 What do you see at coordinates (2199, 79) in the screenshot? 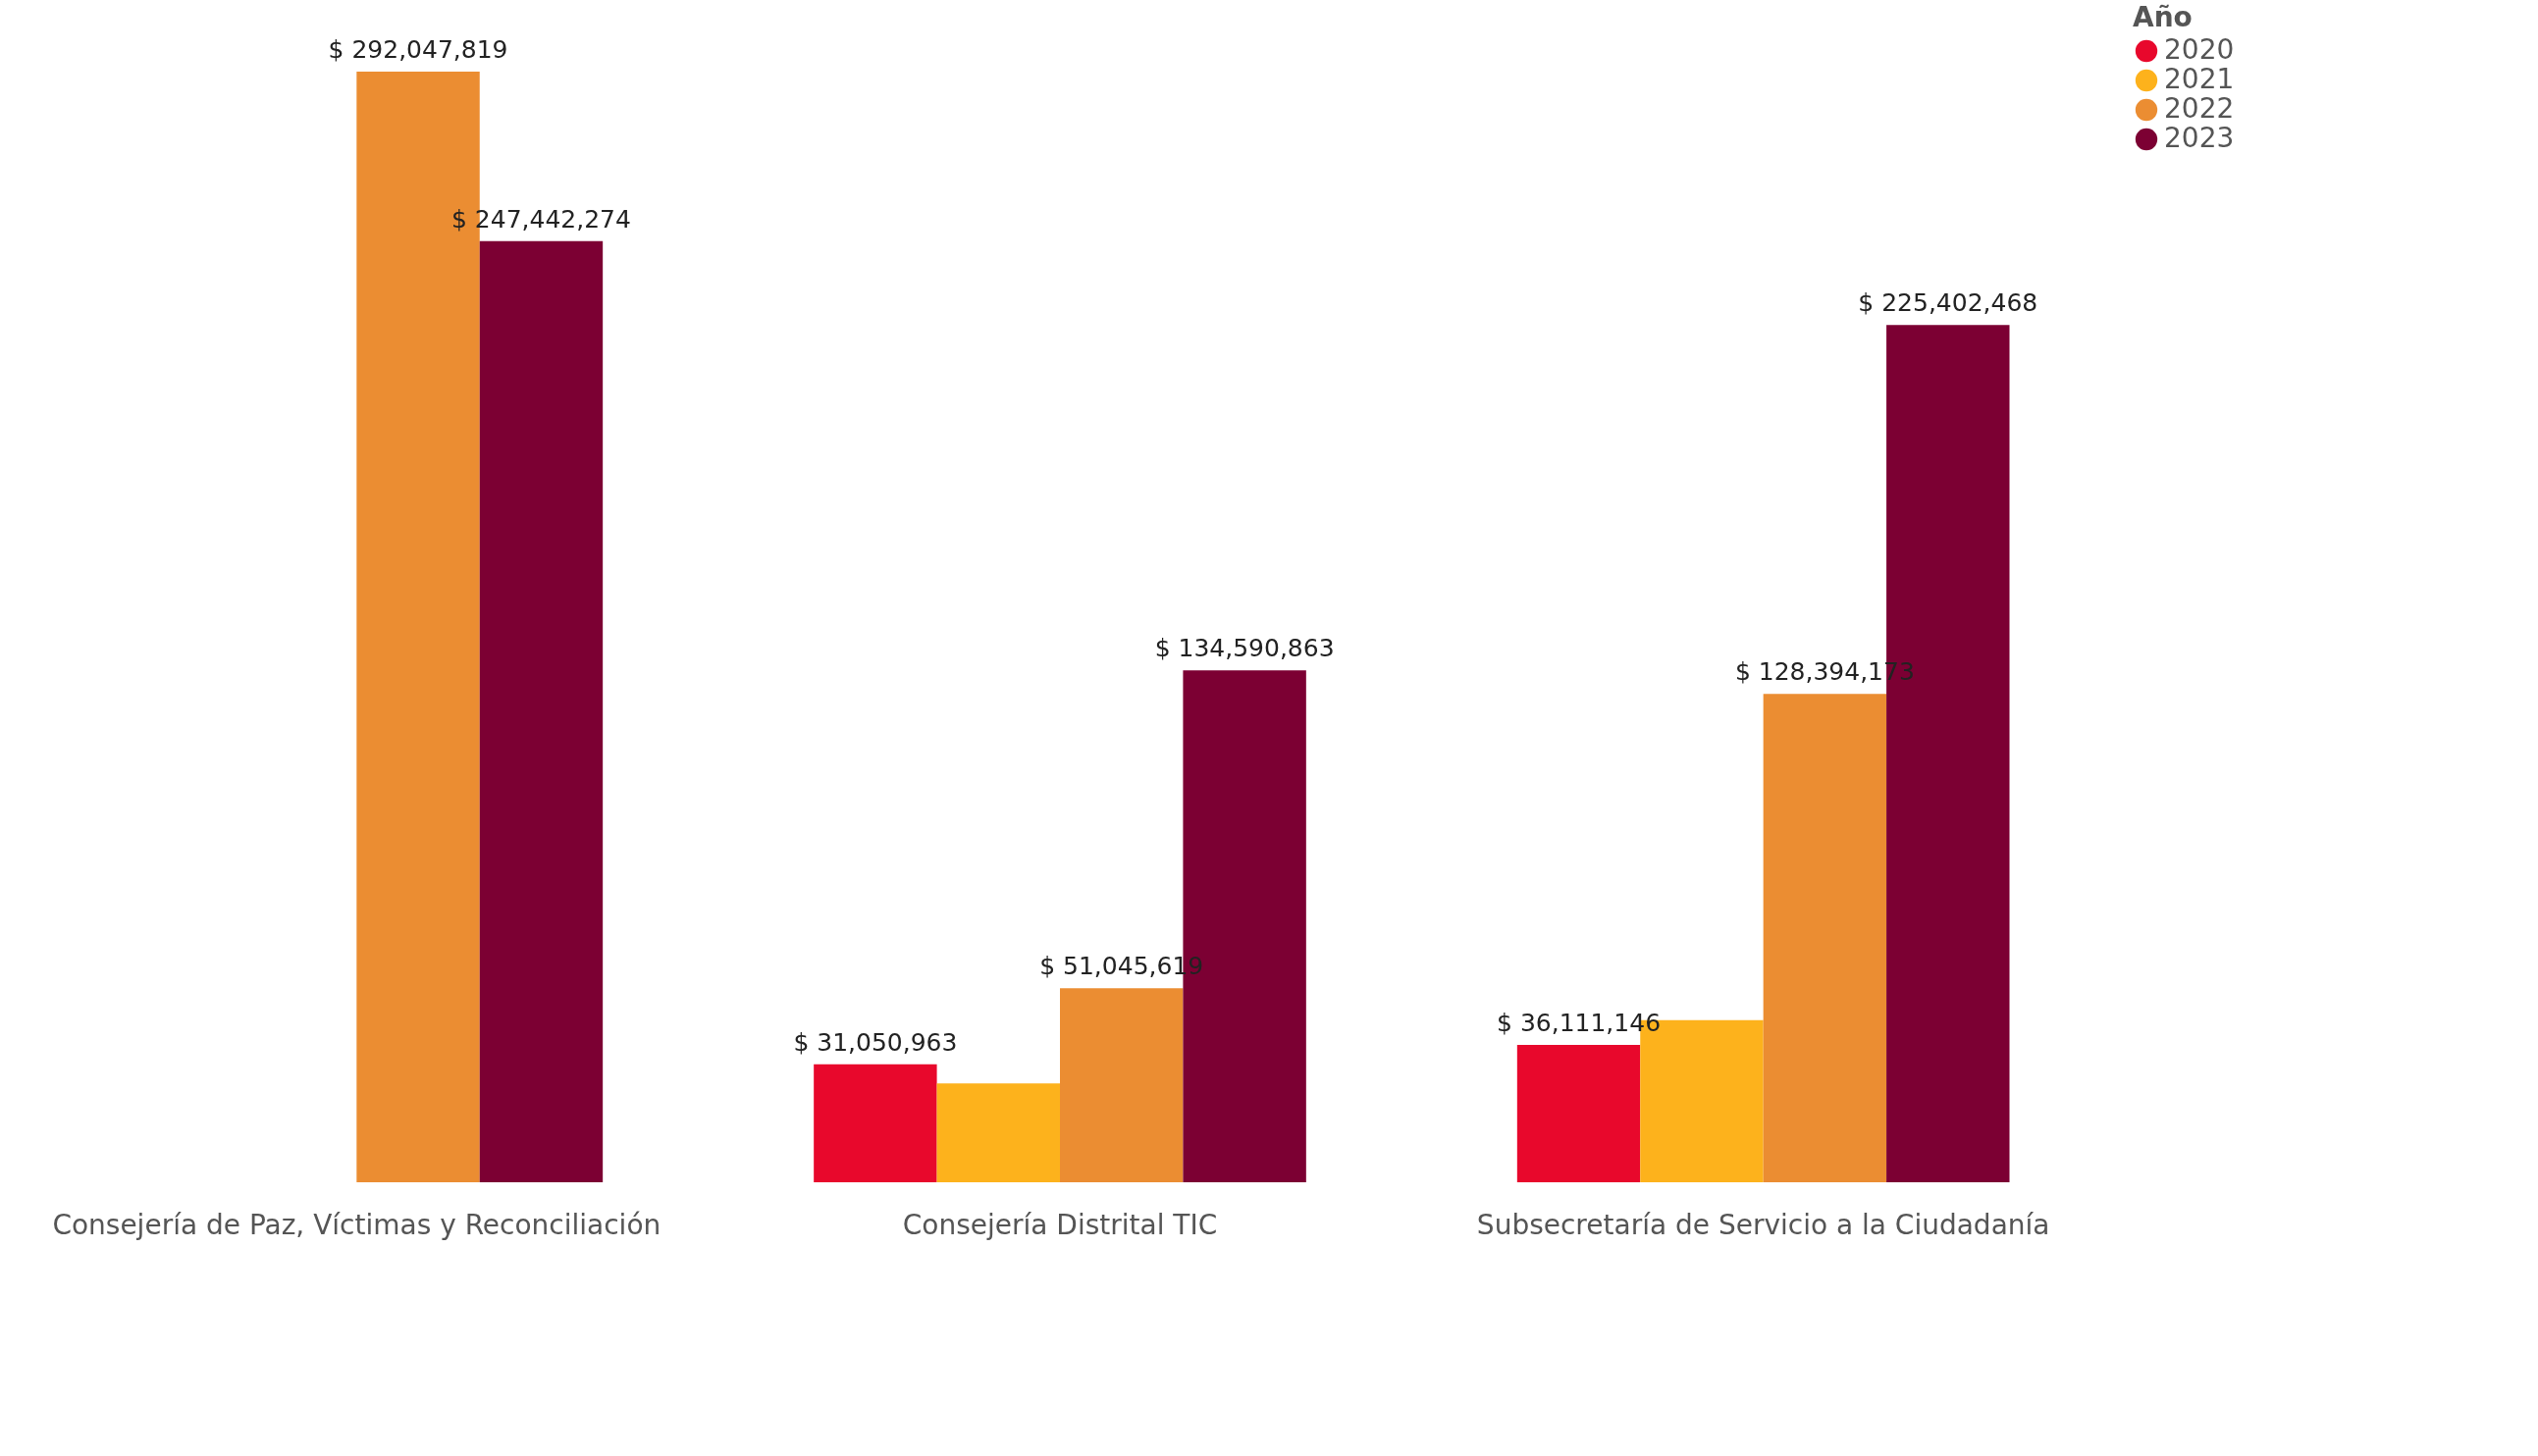
I see `legend-label: 2021` at bounding box center [2199, 79].